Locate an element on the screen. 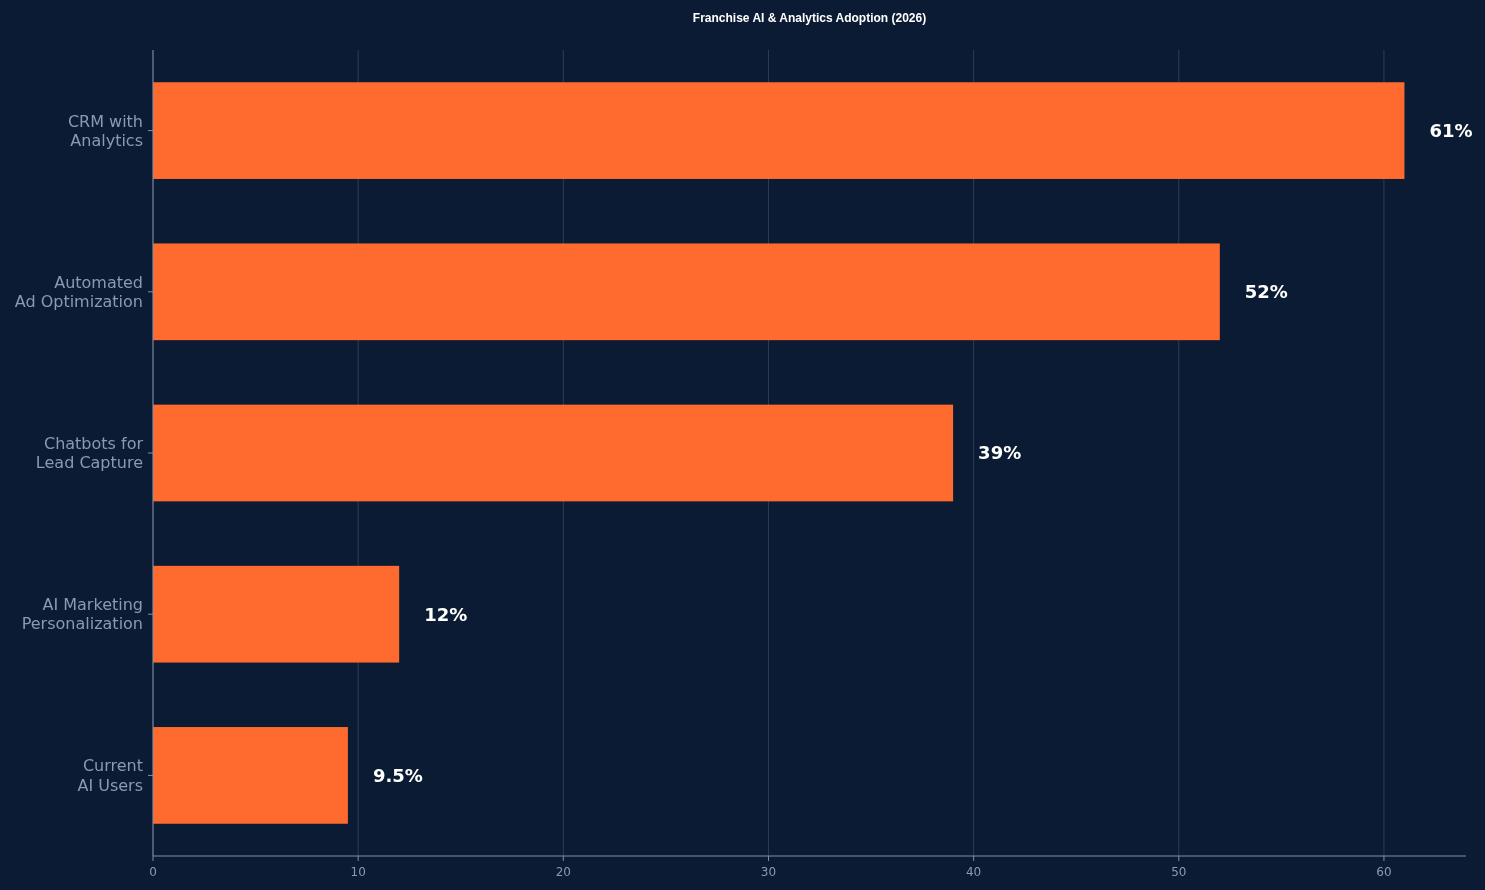 The height and width of the screenshot is (890, 1485). data-label: 9.5% is located at coordinates (397, 775).